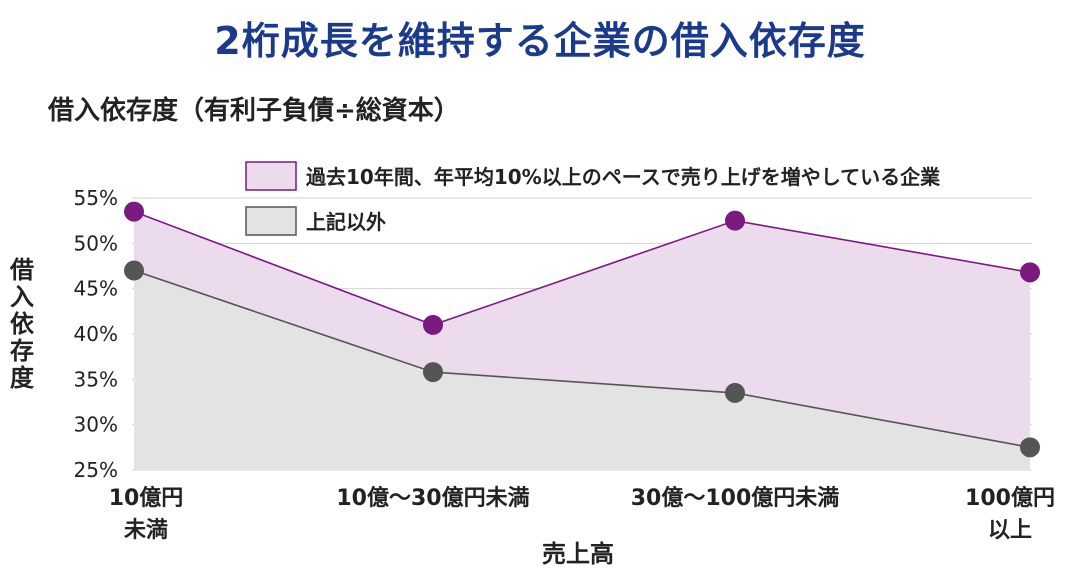 The height and width of the screenshot is (580, 1080). I want to click on legend-swatch-fast-growth, so click(271, 176).